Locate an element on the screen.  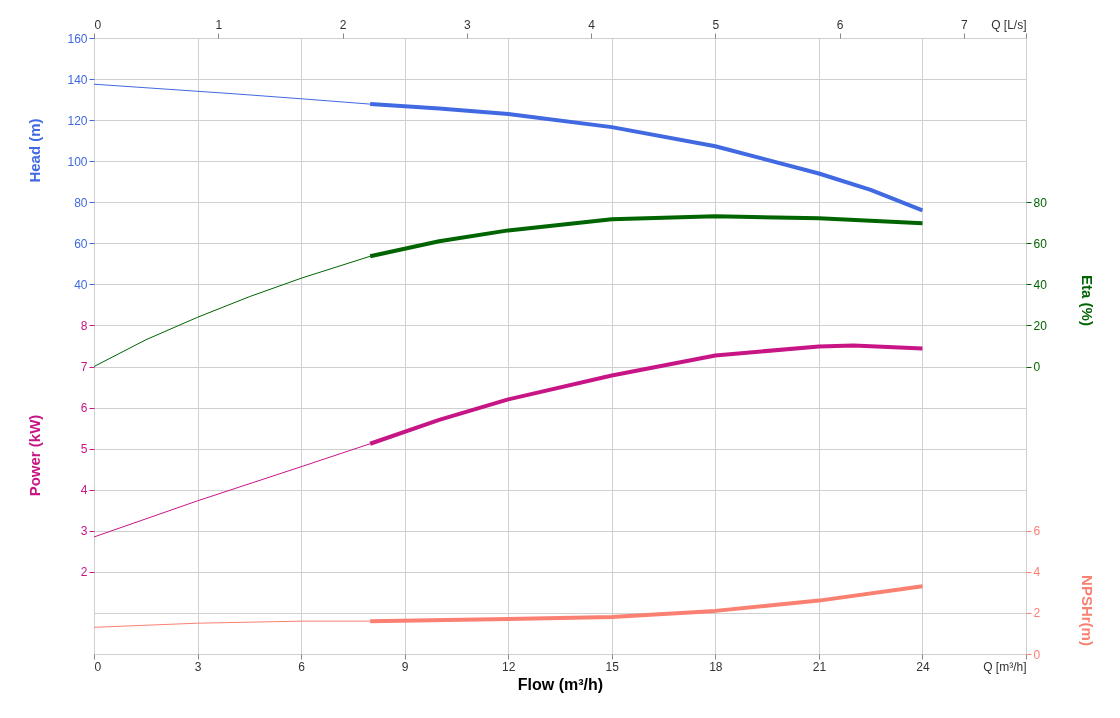
y-tick-label: 100 is located at coordinates (77, 161).